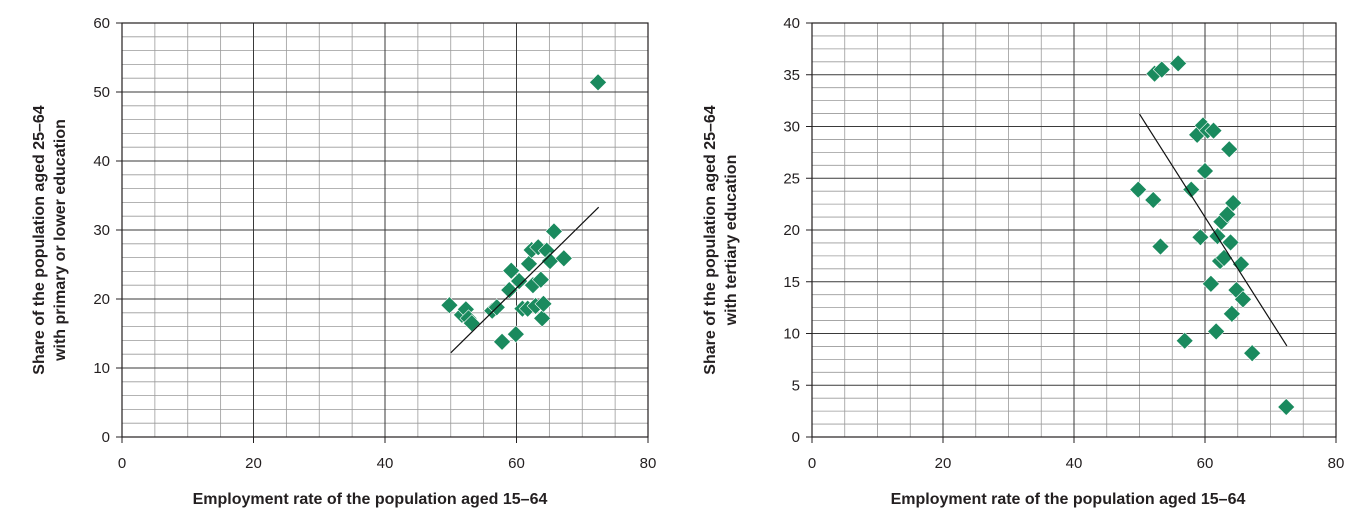  What do you see at coordinates (791, 178) in the screenshot?
I see `y-tick-label: 25` at bounding box center [791, 178].